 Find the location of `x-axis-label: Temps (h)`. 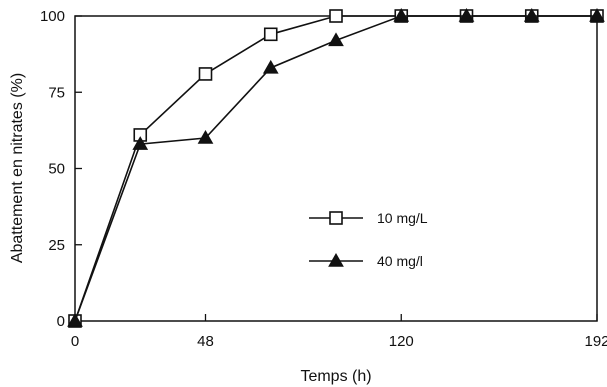

x-axis-label: Temps (h) is located at coordinates (335, 376).